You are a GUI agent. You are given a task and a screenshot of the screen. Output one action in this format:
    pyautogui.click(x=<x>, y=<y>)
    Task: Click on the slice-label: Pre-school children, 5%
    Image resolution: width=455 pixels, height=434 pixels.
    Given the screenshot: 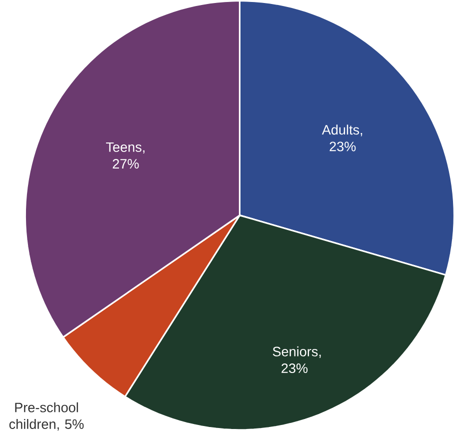 What is the action you would take?
    pyautogui.click(x=46, y=416)
    